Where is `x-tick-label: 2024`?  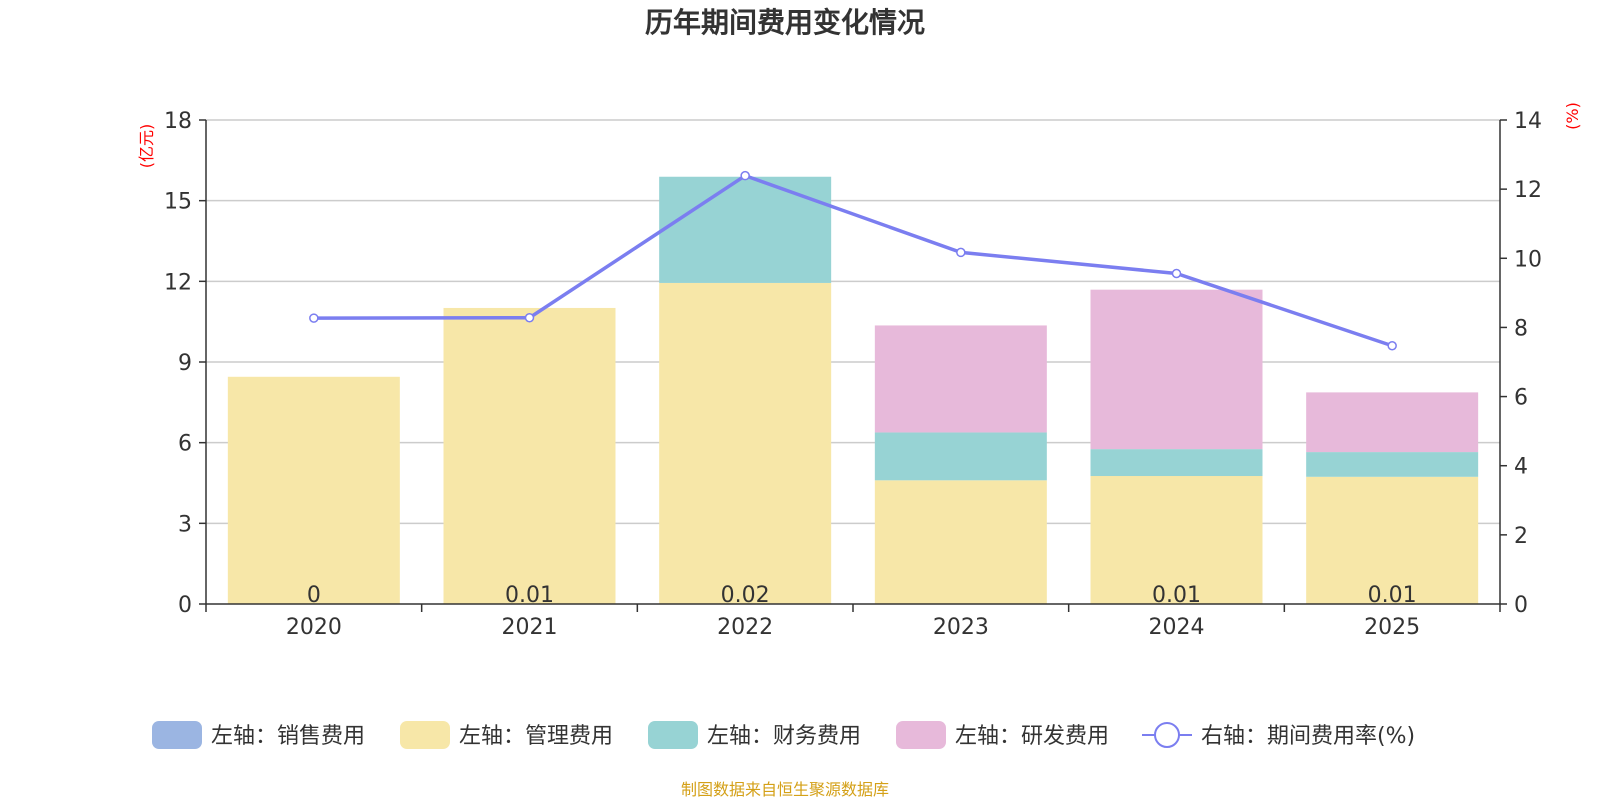
x-tick-label: 2024 is located at coordinates (1177, 627).